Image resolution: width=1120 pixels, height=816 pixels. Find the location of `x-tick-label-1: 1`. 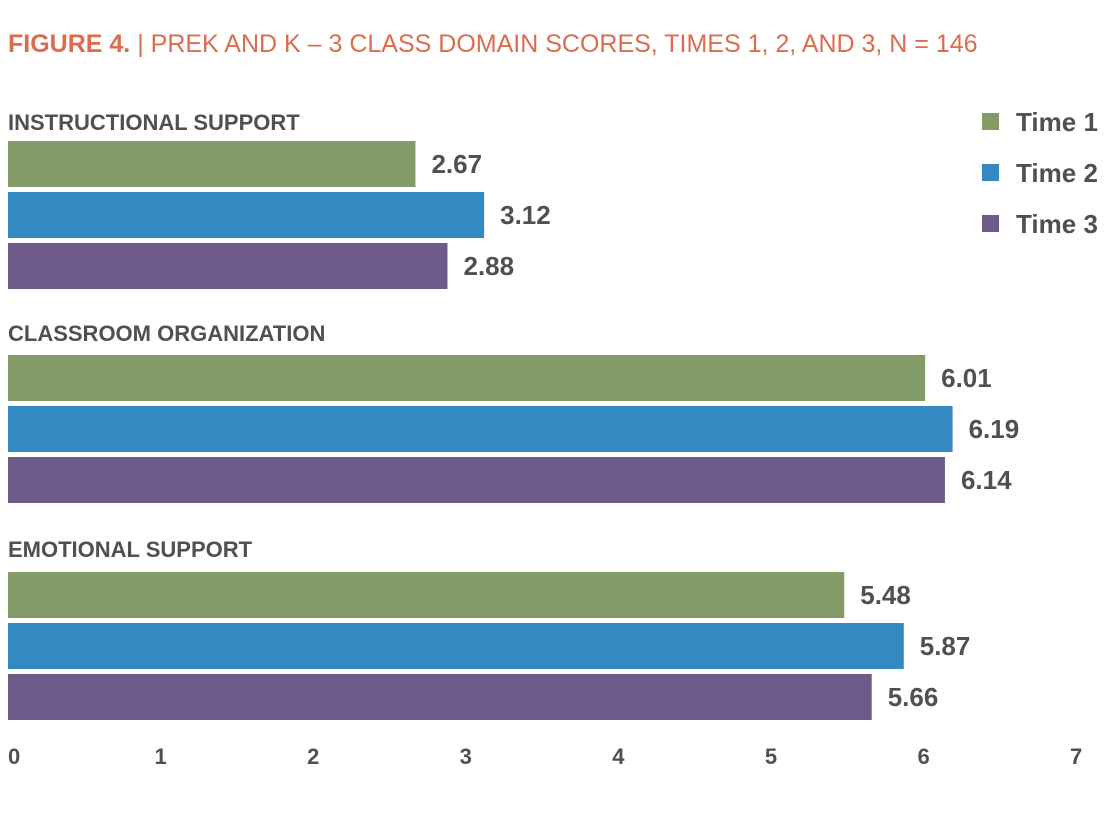

x-tick-label-1: 1 is located at coordinates (160, 756).